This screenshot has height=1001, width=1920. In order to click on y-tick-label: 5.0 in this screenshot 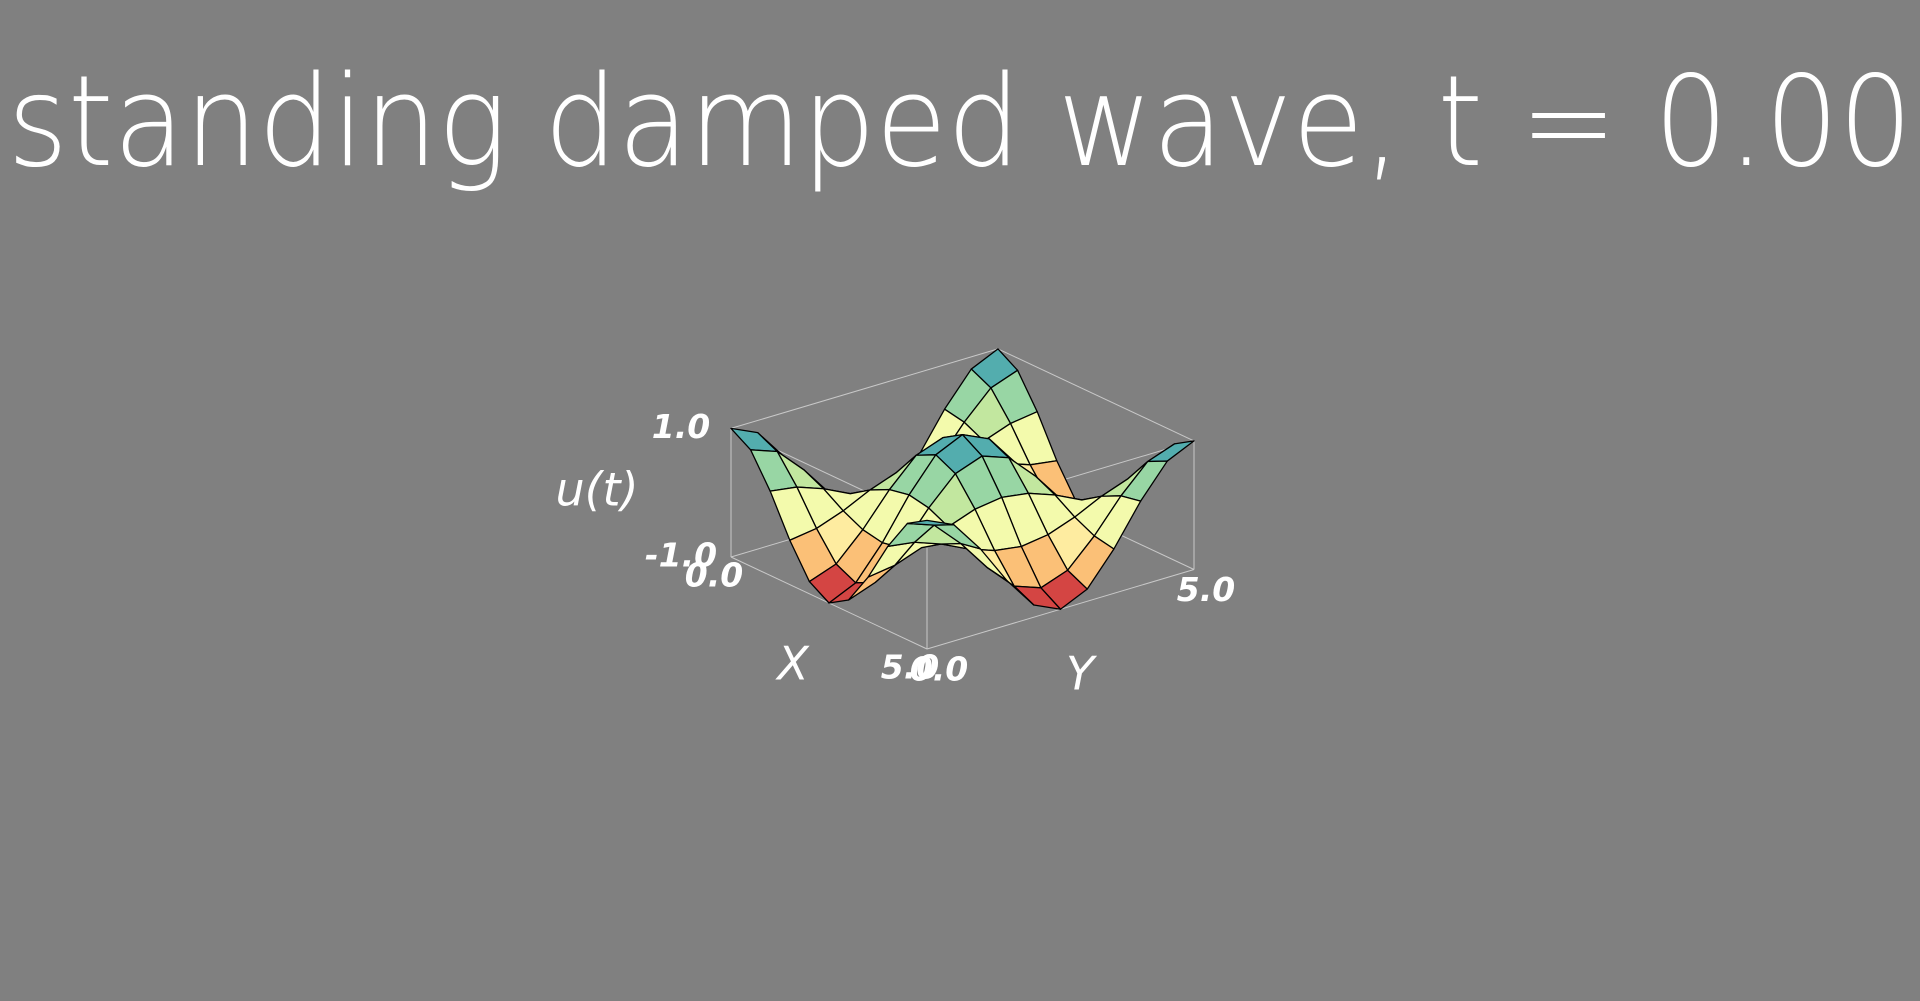, I will do `click(1206, 589)`.